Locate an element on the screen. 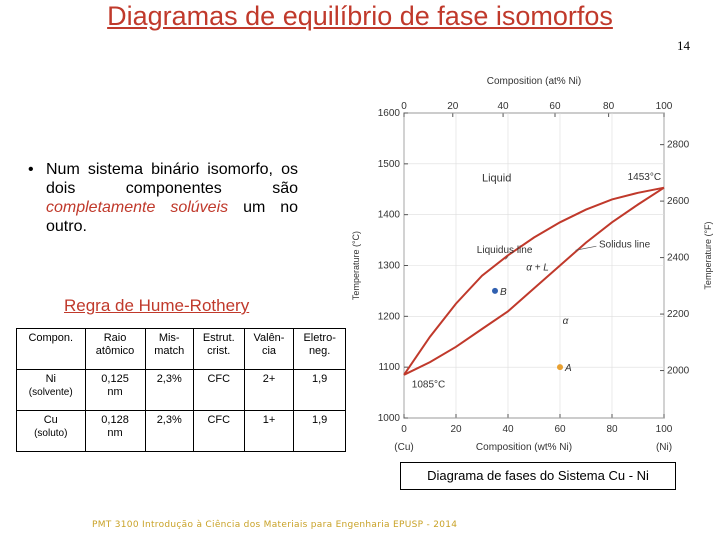 This screenshot has width=720, height=540. liquidus-curve is located at coordinates (534, 281).